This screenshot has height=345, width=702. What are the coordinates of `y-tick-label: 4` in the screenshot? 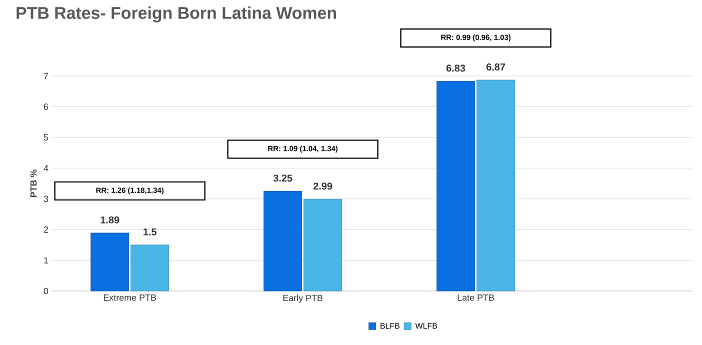 It's located at (46, 168).